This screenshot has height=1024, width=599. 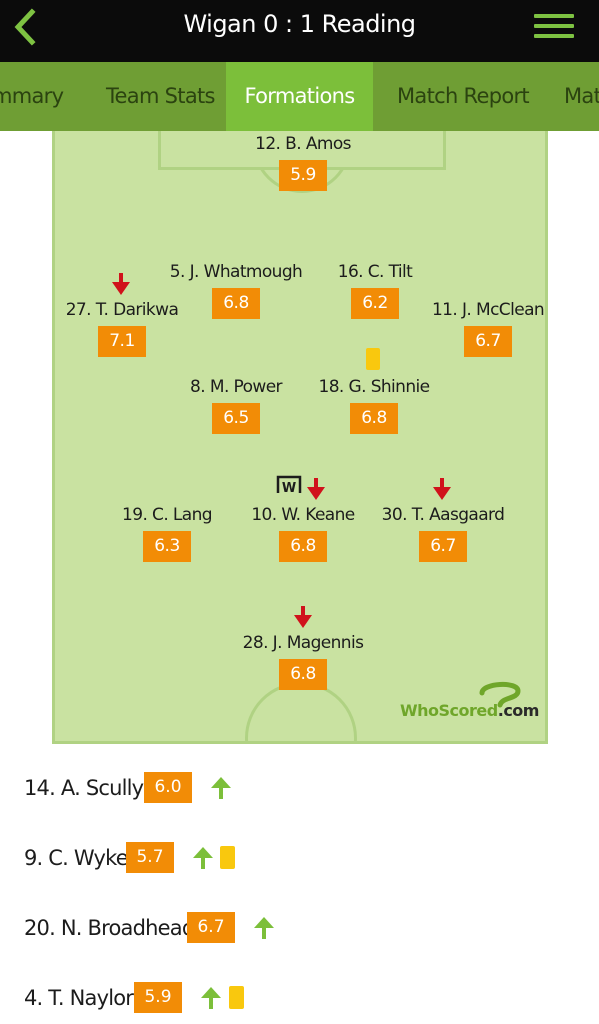 What do you see at coordinates (299, 24) in the screenshot?
I see `match-title: Wigan 0 : 1 Reading` at bounding box center [299, 24].